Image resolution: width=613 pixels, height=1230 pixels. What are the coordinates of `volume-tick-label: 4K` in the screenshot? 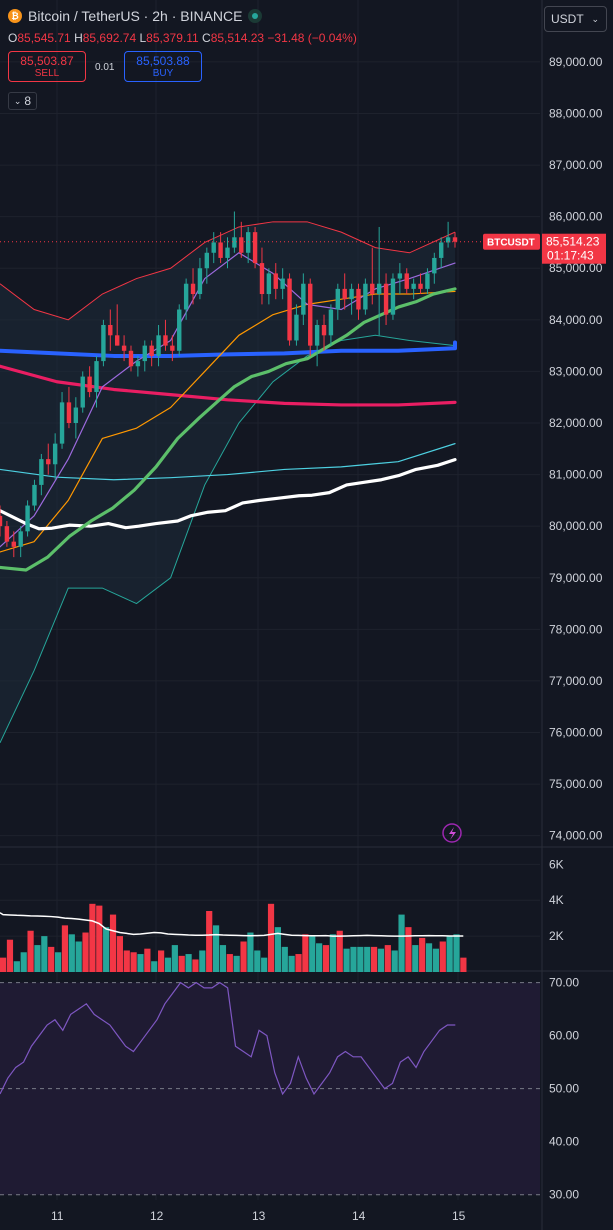 It's located at (556, 900).